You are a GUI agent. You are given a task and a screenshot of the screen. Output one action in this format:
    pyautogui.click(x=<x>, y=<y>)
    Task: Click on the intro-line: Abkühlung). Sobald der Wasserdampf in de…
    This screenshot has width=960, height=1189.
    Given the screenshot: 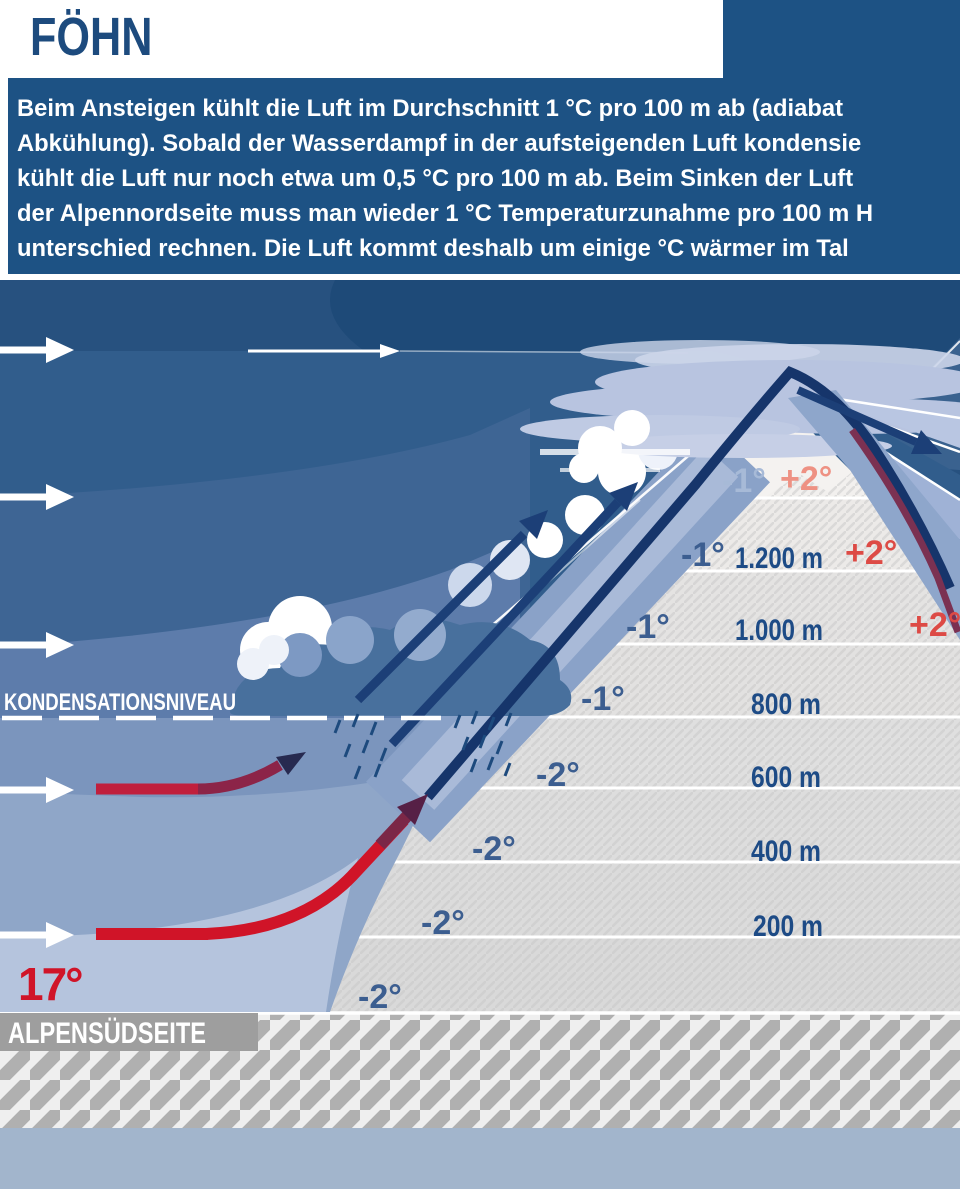 What is the action you would take?
    pyautogui.click(x=439, y=143)
    